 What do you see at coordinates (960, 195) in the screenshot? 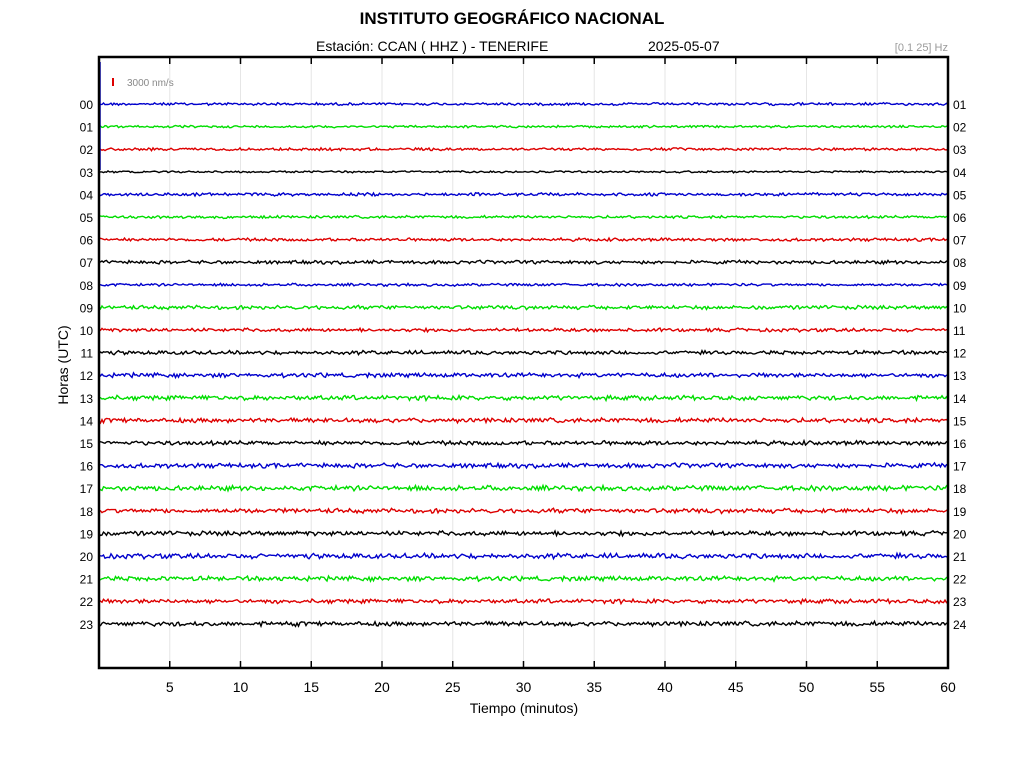
I see `right-hour-label: 05` at bounding box center [960, 195].